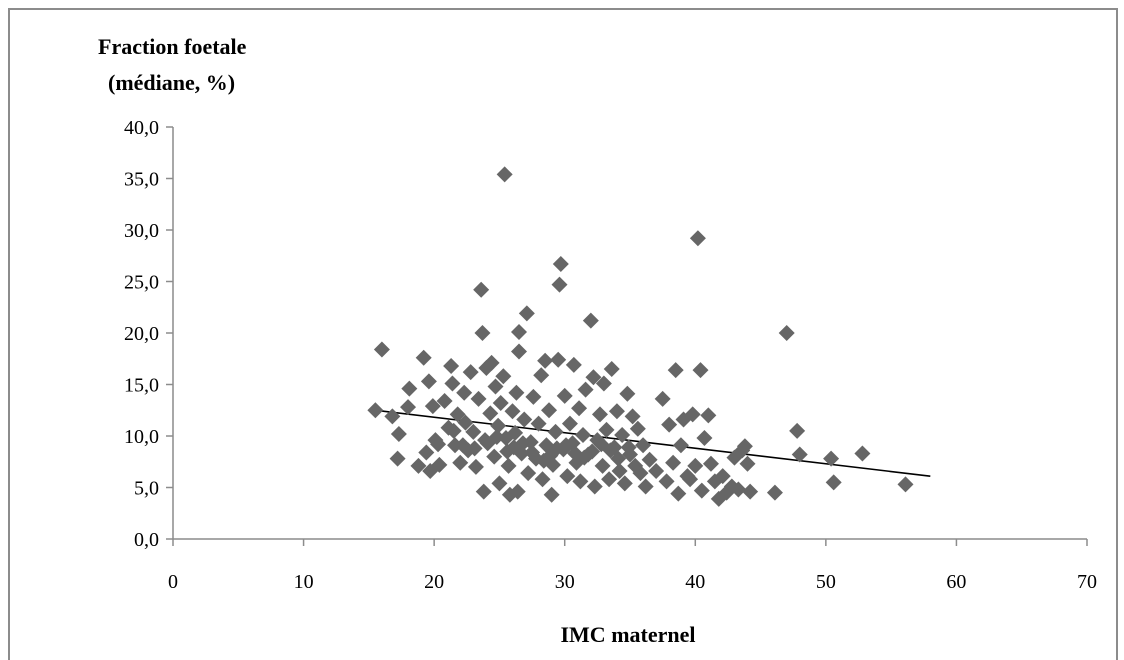 Image resolution: width=1124 pixels, height=660 pixels. I want to click on y-tick-label: 30,0, so click(141, 231).